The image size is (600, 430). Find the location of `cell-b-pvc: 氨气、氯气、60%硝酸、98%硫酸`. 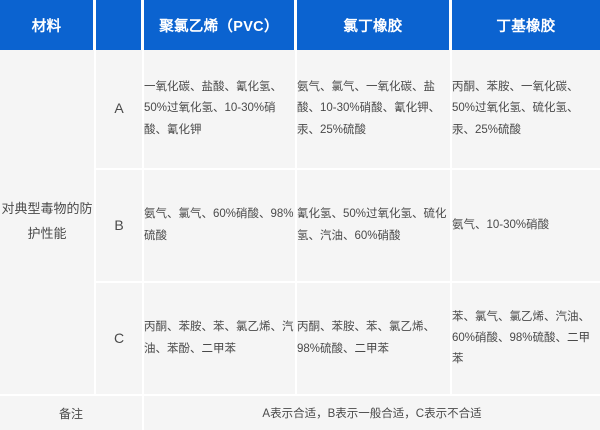

cell-b-pvc: 氨气、氯气、60%硝酸、98%硫酸 is located at coordinates (220, 226).